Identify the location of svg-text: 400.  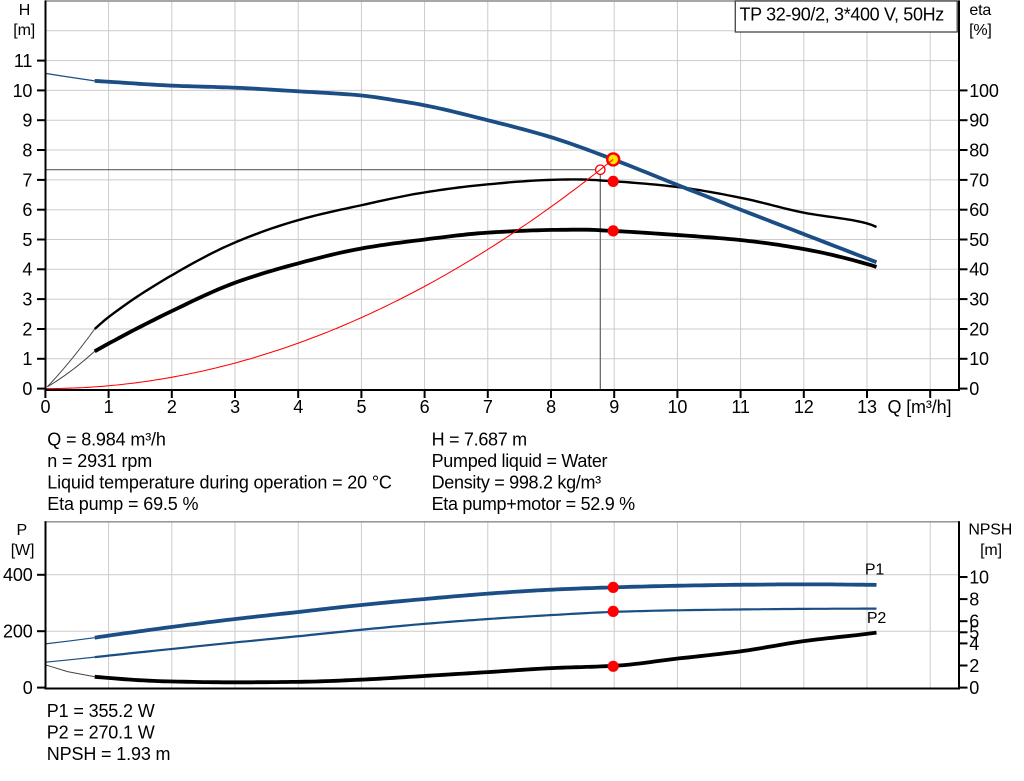
(18, 575).